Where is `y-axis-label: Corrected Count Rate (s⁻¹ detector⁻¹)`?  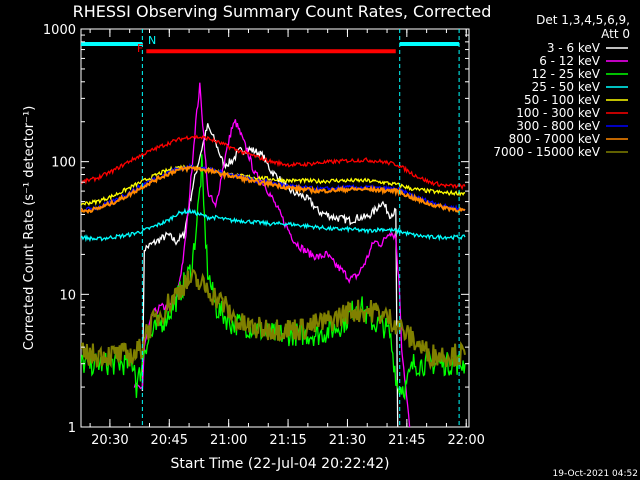
y-axis-label: Corrected Count Rate (s⁻¹ detector⁻¹) is located at coordinates (29, 228).